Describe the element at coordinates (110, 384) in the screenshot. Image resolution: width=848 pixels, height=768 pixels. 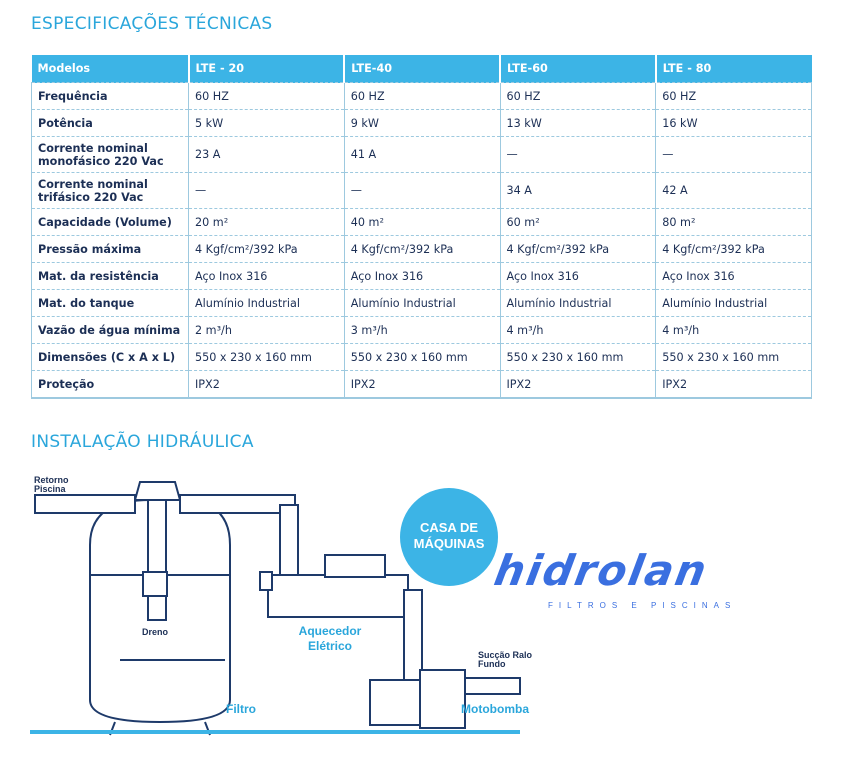
I see `row-label: Proteção` at that location.